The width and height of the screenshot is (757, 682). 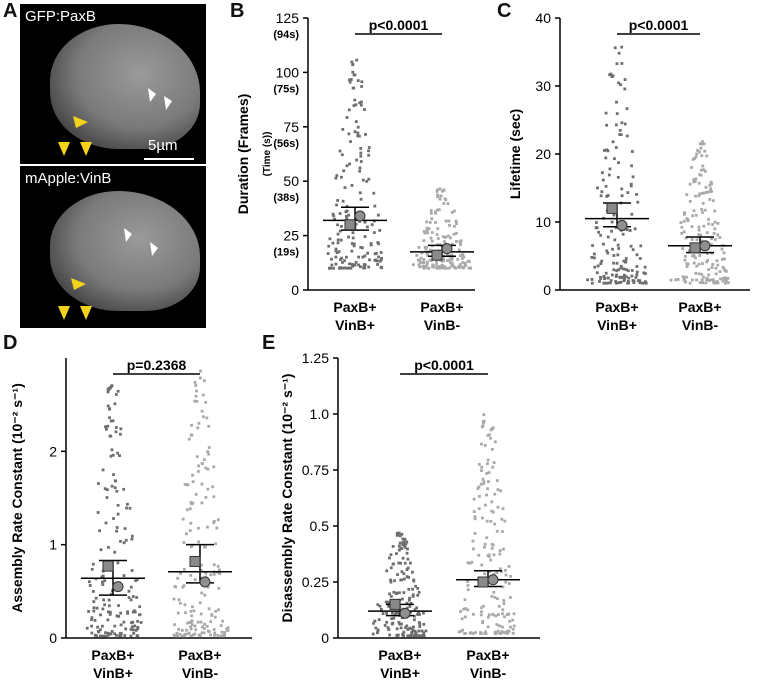 I want to click on panel-label-d: D, so click(x=10, y=343).